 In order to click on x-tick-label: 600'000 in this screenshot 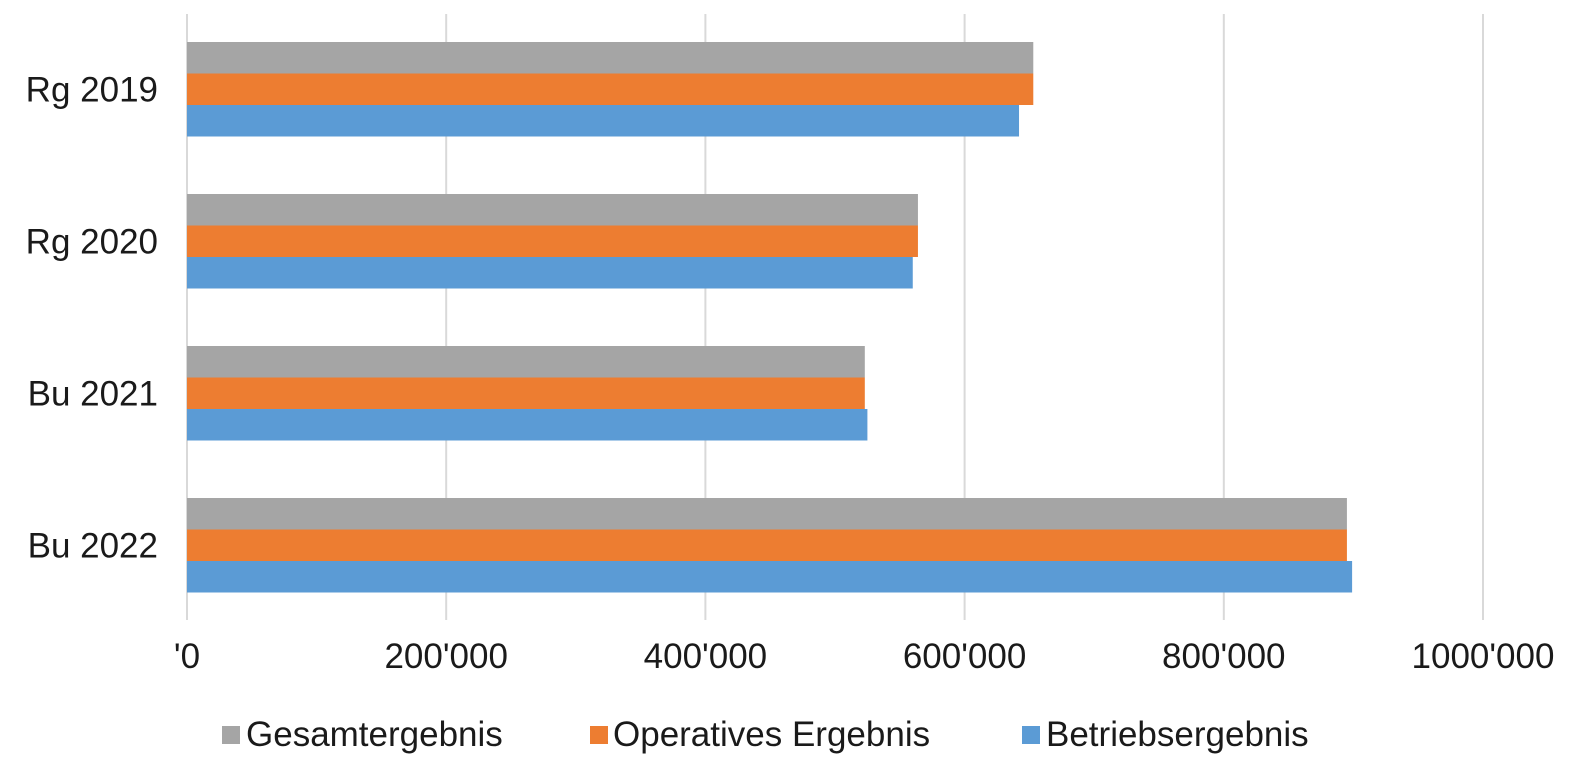, I will do `click(964, 656)`.